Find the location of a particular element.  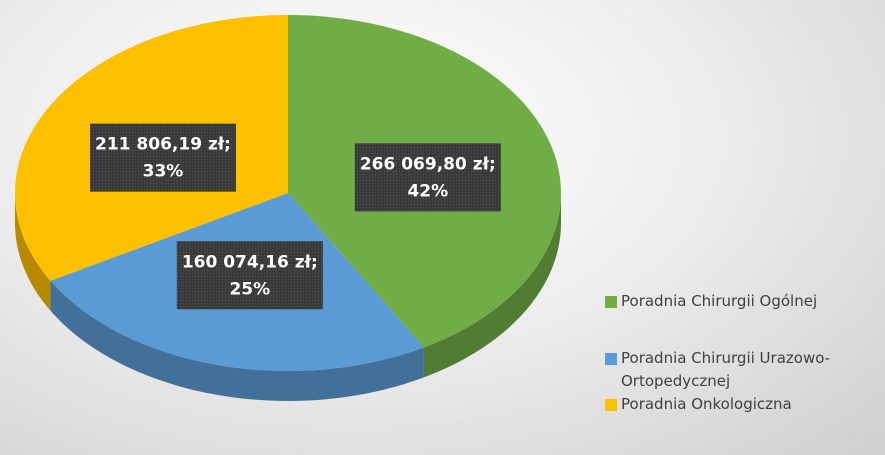

legend-label: Poradnia Onkologiczna is located at coordinates (706, 404).